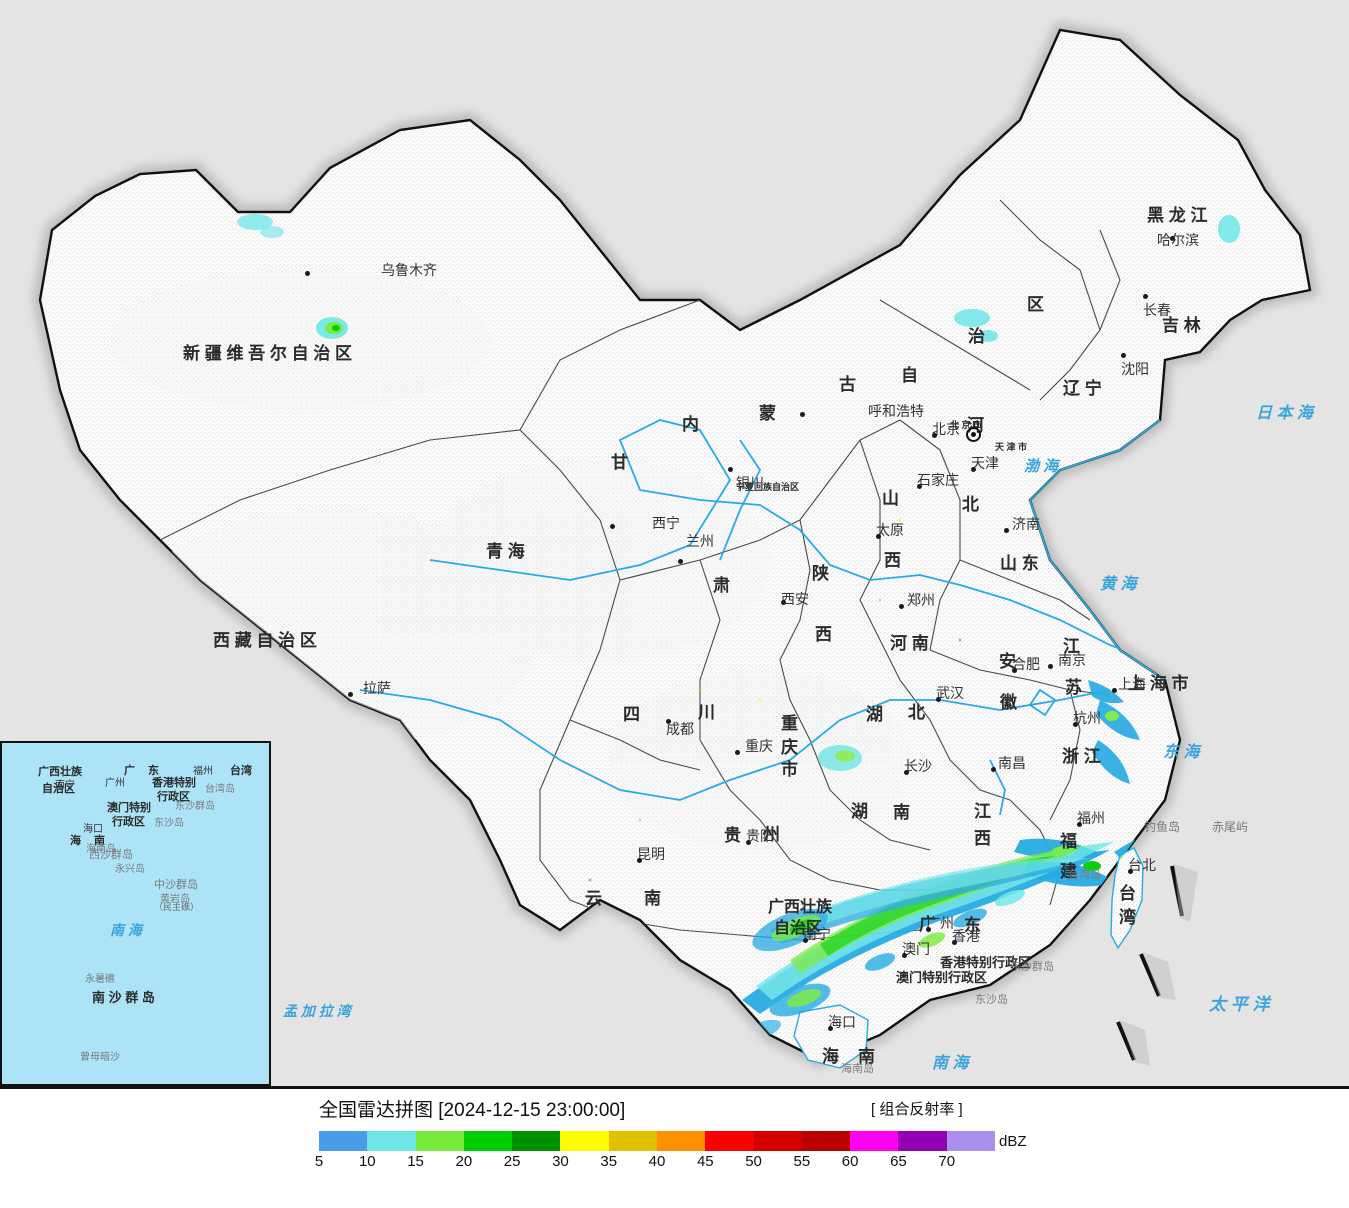  Describe the element at coordinates (241, 771) in the screenshot. I see `inset-label-11: 台湾` at that location.